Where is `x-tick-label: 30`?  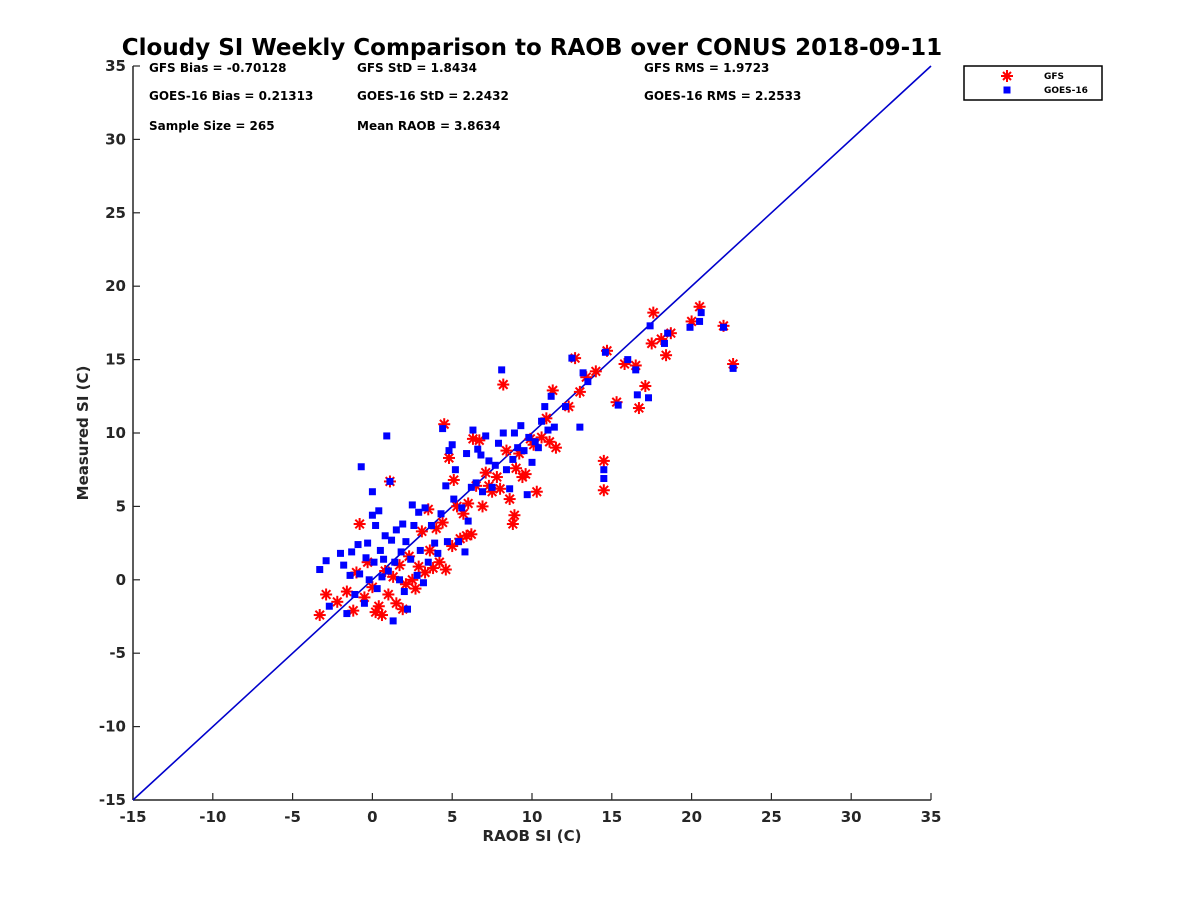 x-tick-label: 30 is located at coordinates (851, 817).